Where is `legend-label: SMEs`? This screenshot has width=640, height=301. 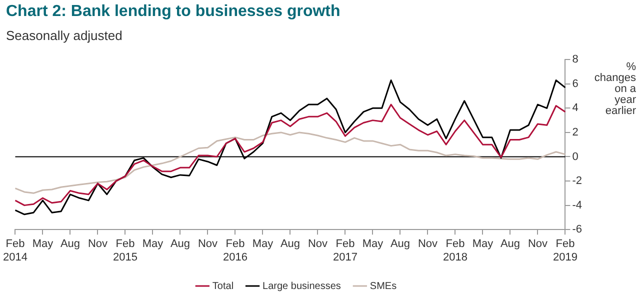
legend-label: SMEs is located at coordinates (383, 286).